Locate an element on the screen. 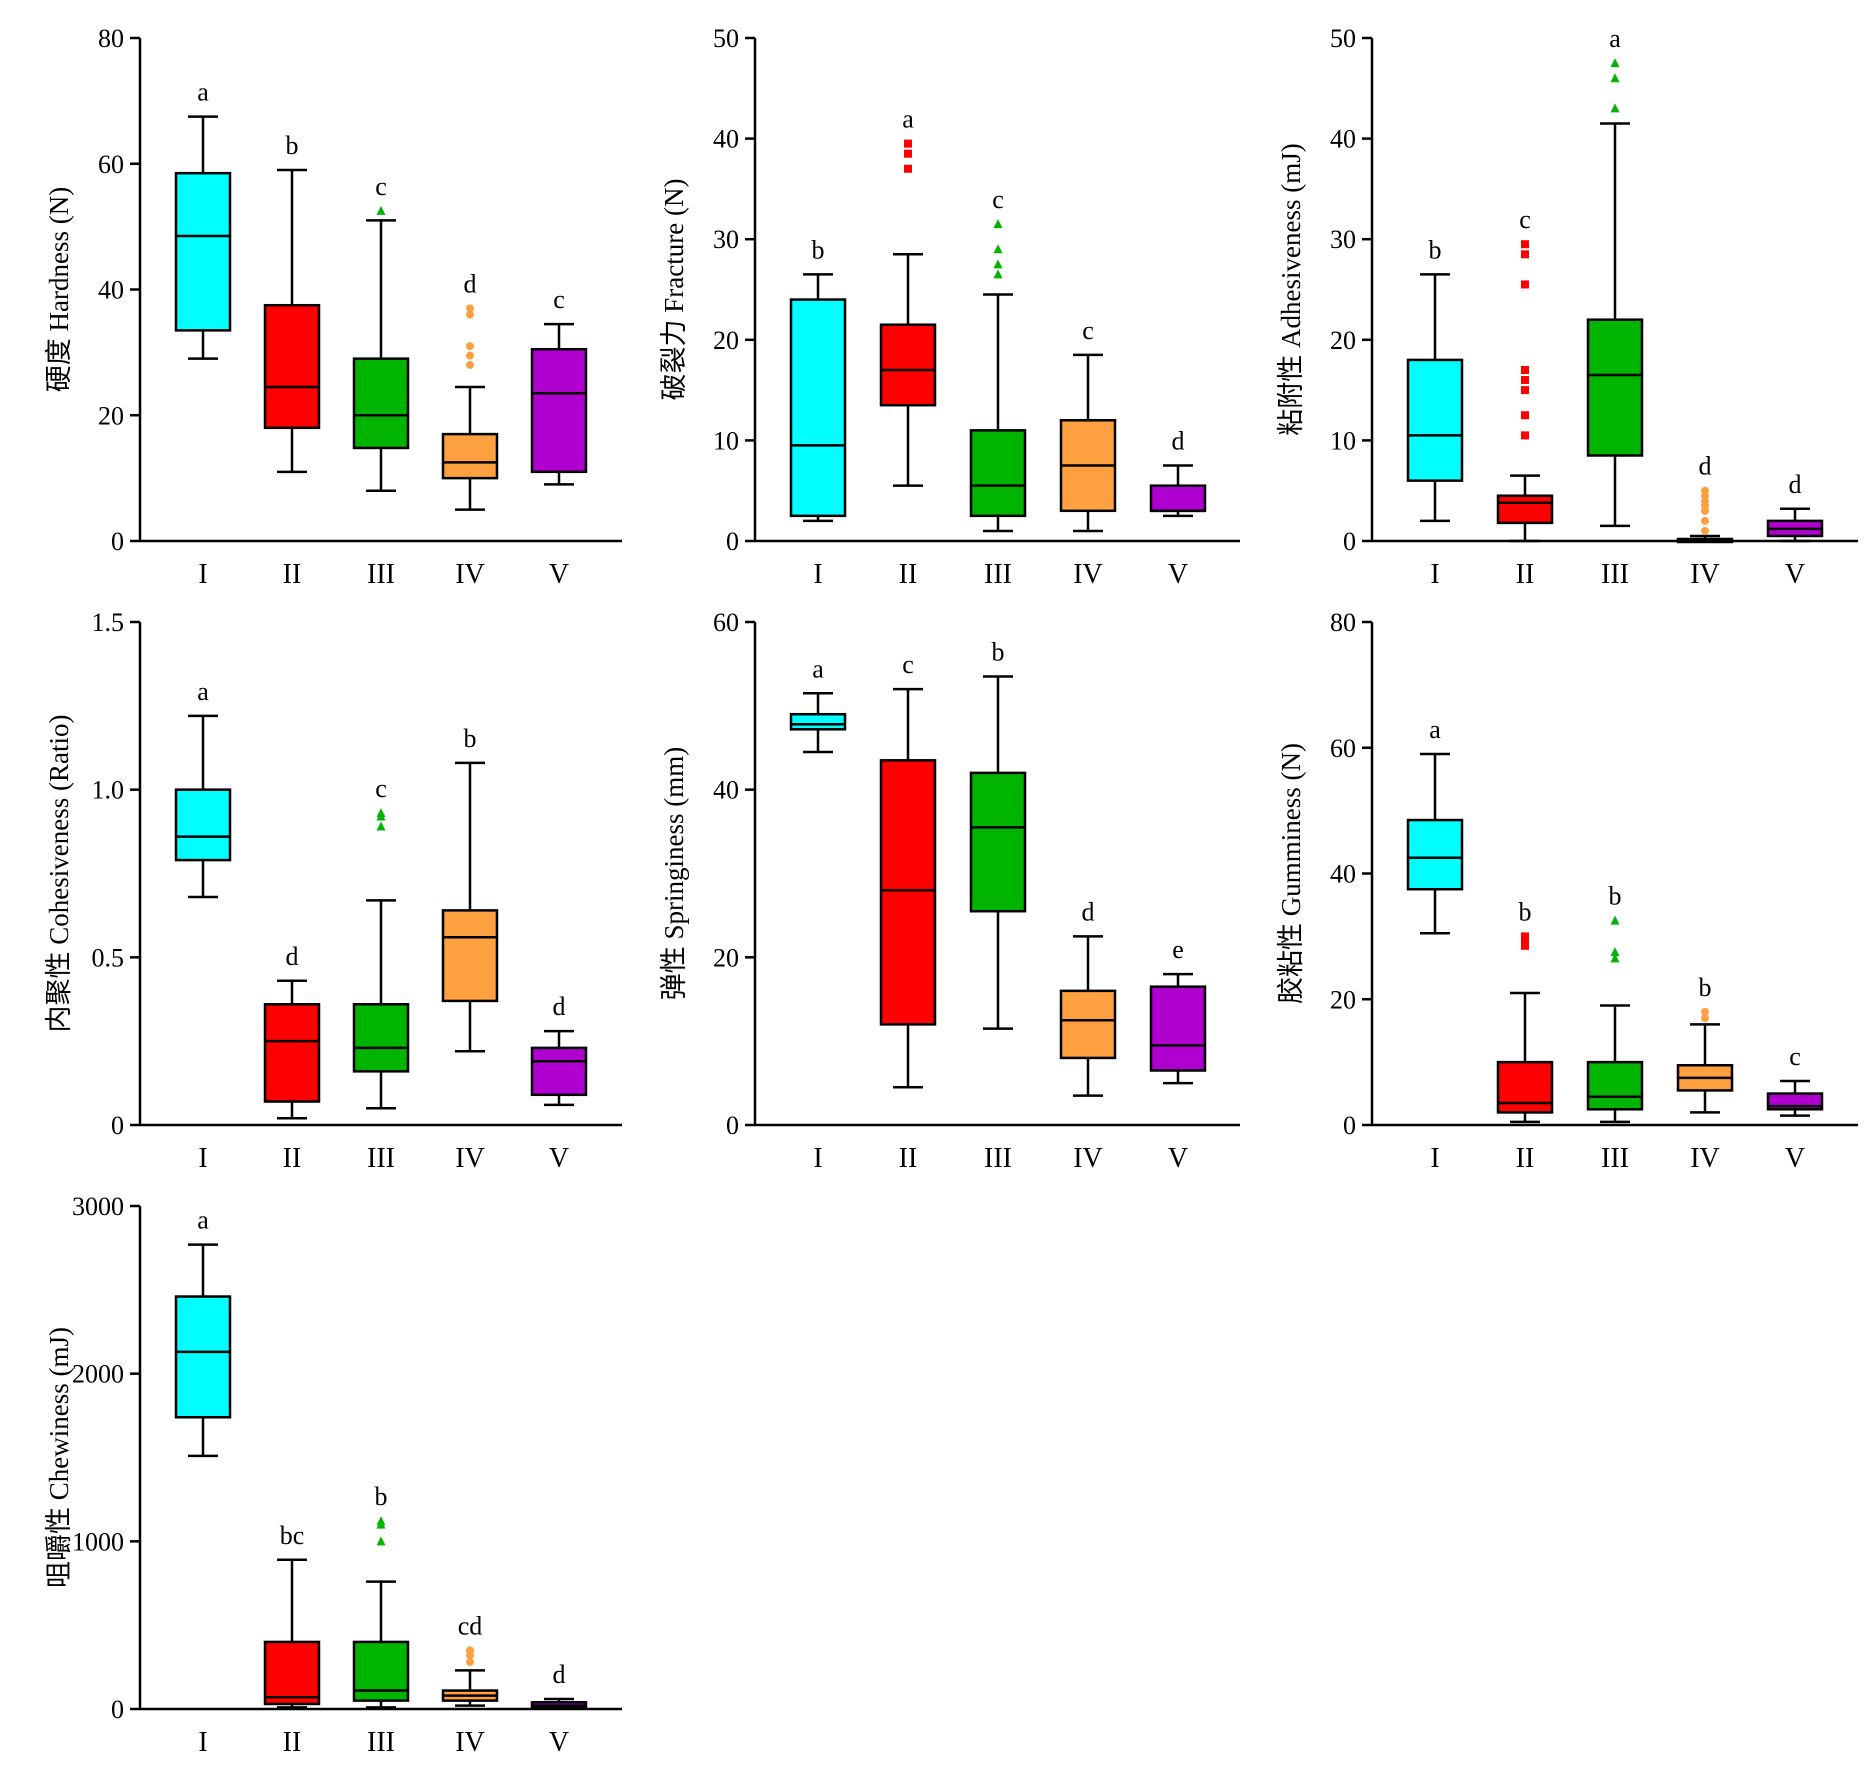 This screenshot has width=1875, height=1777. y-tick-label: 50 is located at coordinates (726, 38).